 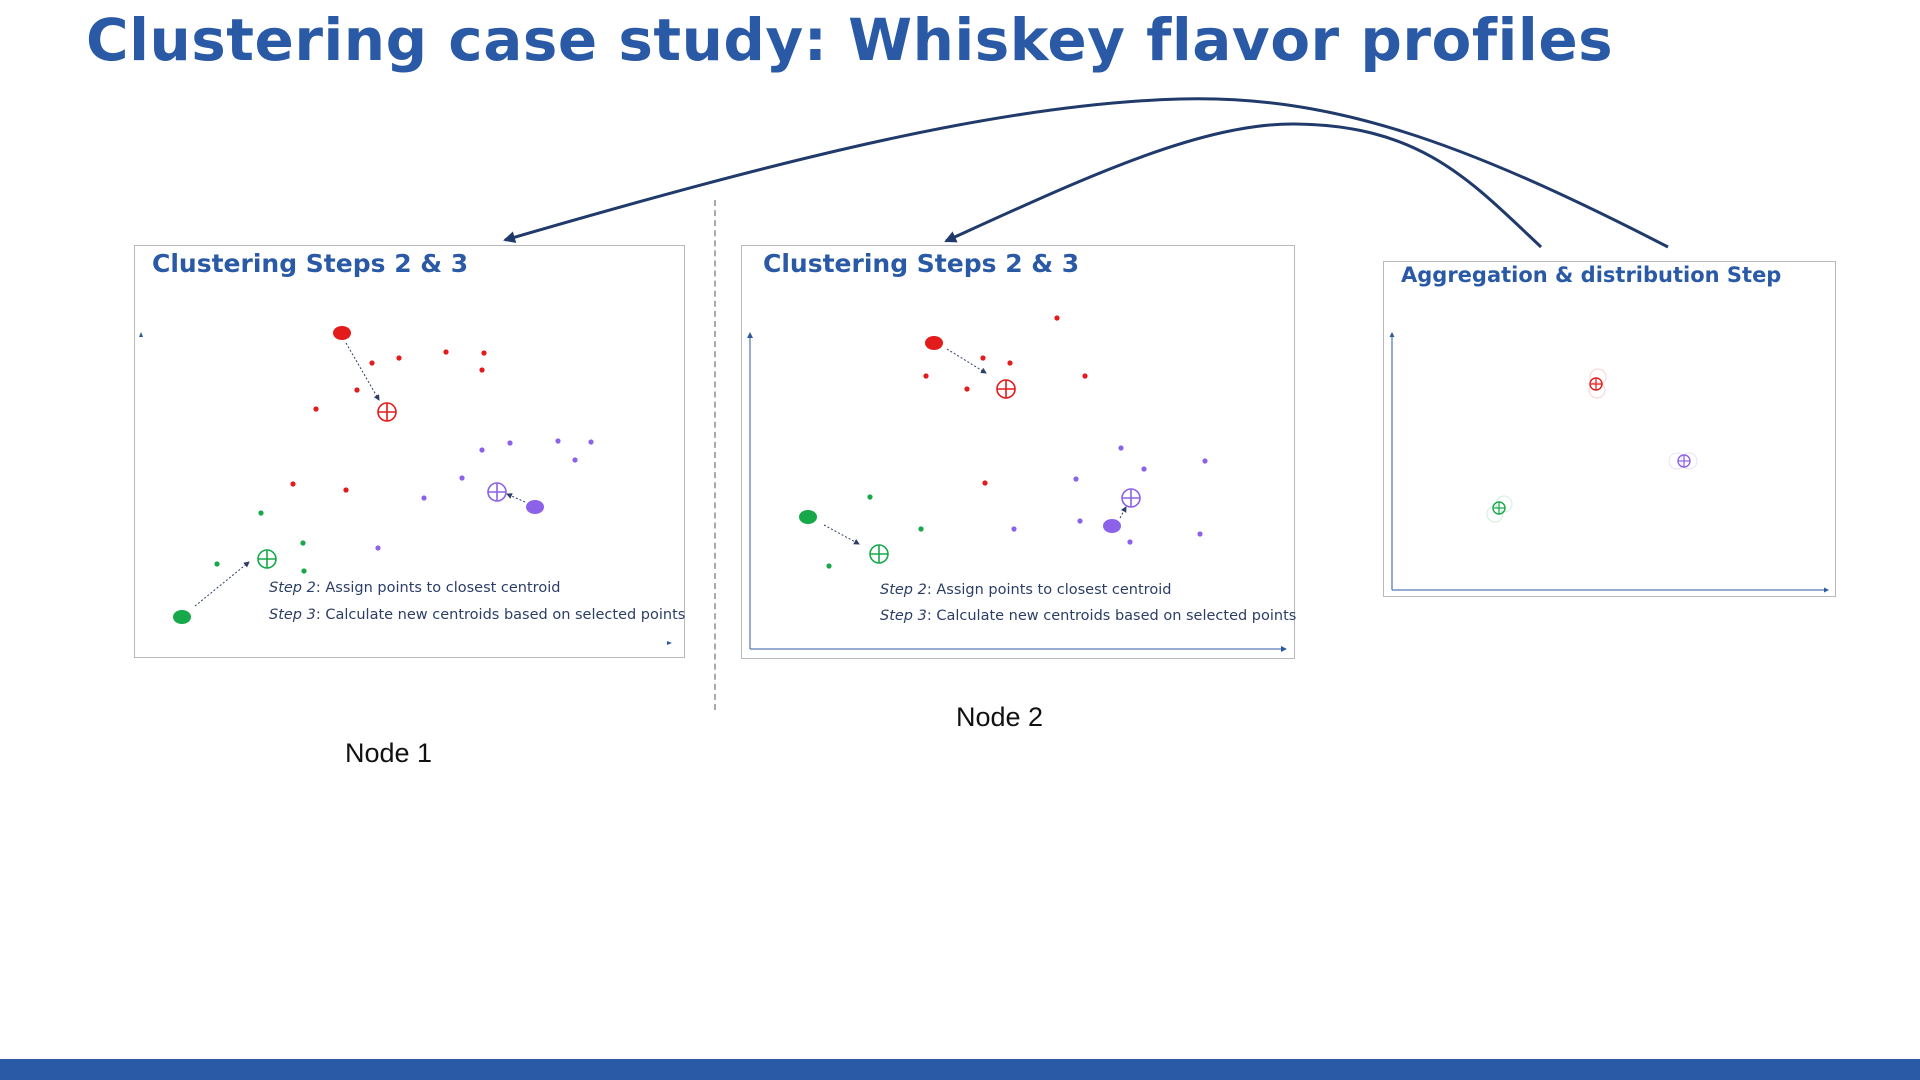 What do you see at coordinates (1597, 383) in the screenshot?
I see `red-aggregated-centroids` at bounding box center [1597, 383].